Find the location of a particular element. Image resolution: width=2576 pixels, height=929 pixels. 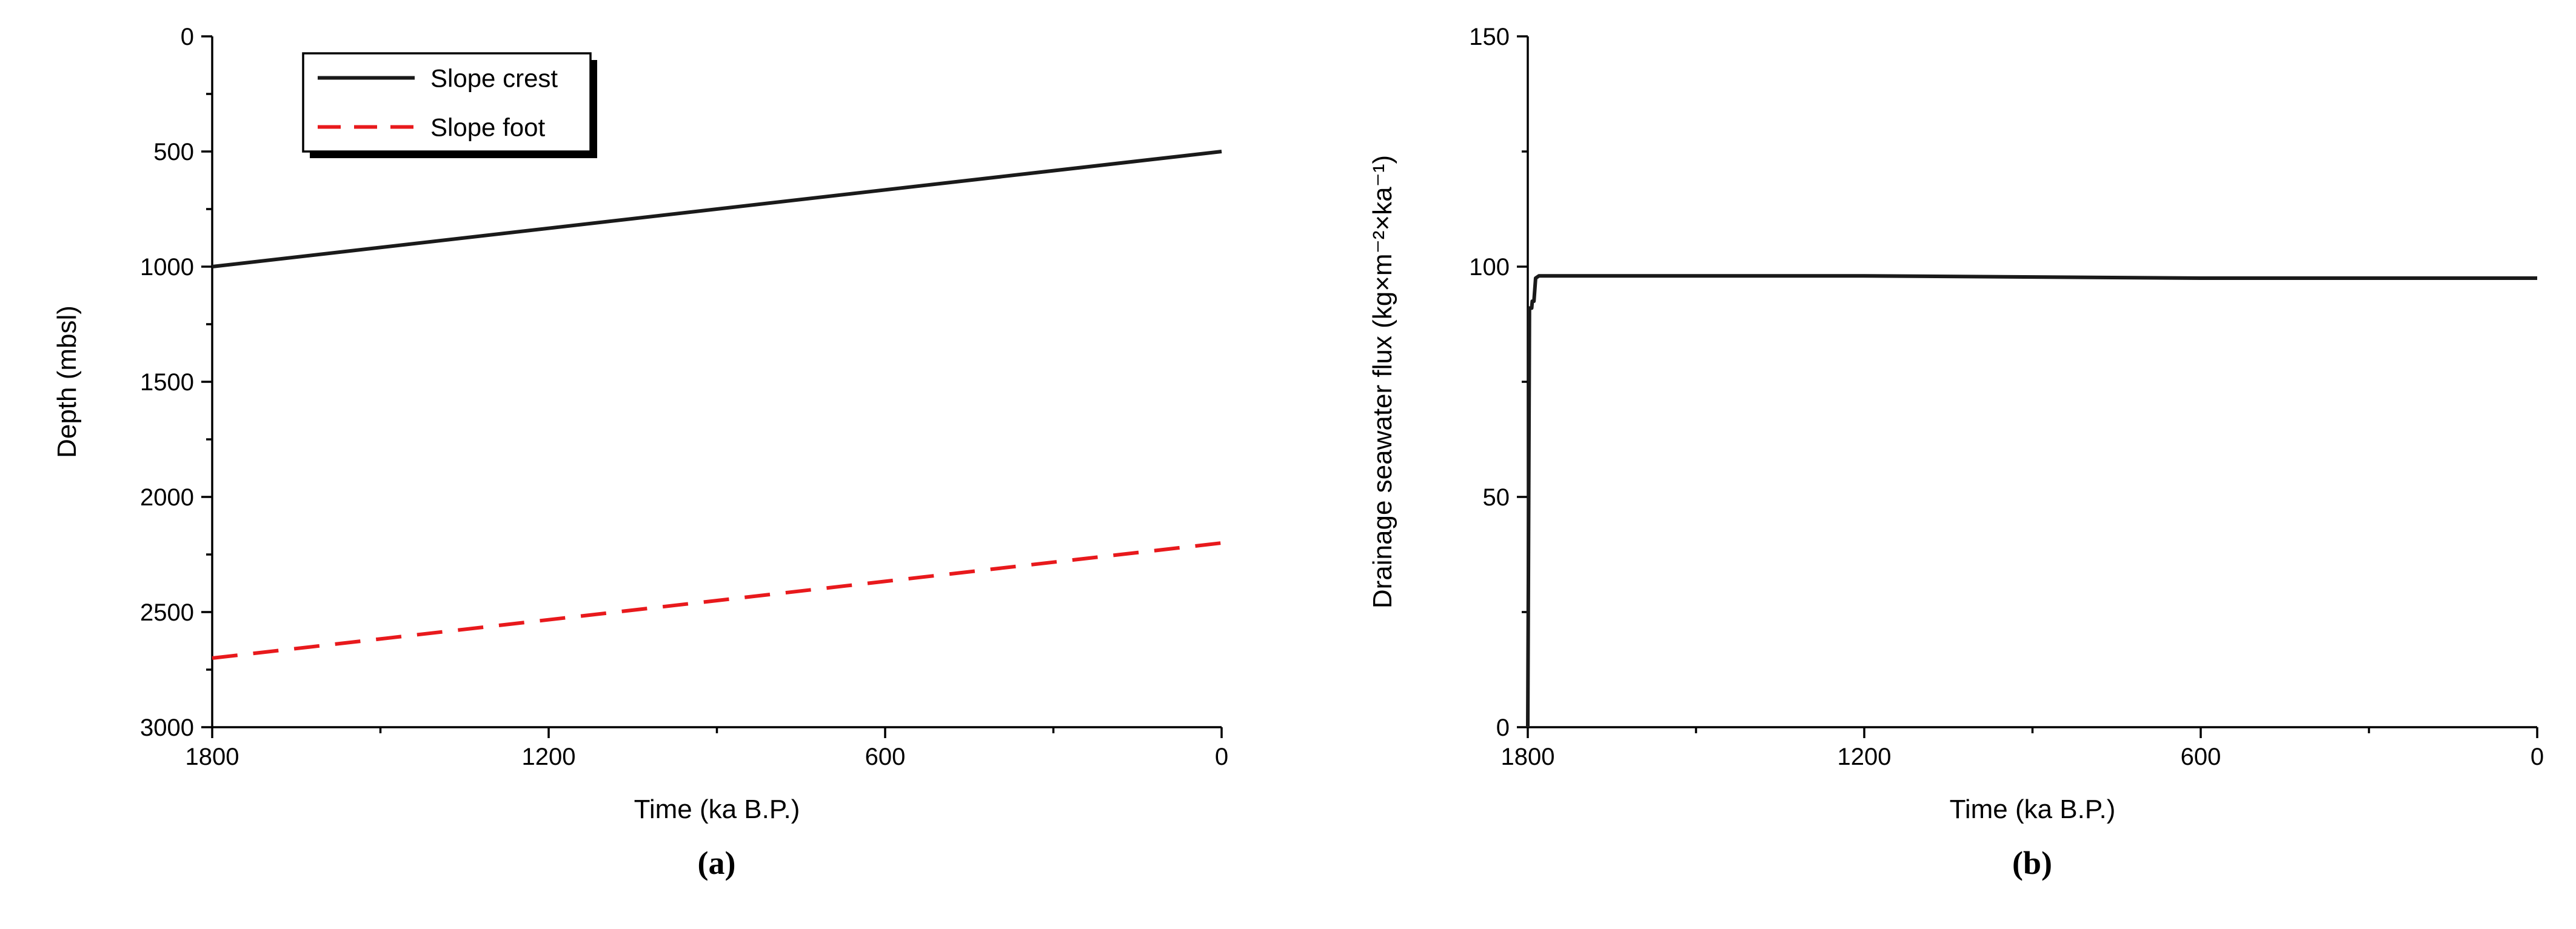

panel-b-caption: (b) is located at coordinates (2032, 863).